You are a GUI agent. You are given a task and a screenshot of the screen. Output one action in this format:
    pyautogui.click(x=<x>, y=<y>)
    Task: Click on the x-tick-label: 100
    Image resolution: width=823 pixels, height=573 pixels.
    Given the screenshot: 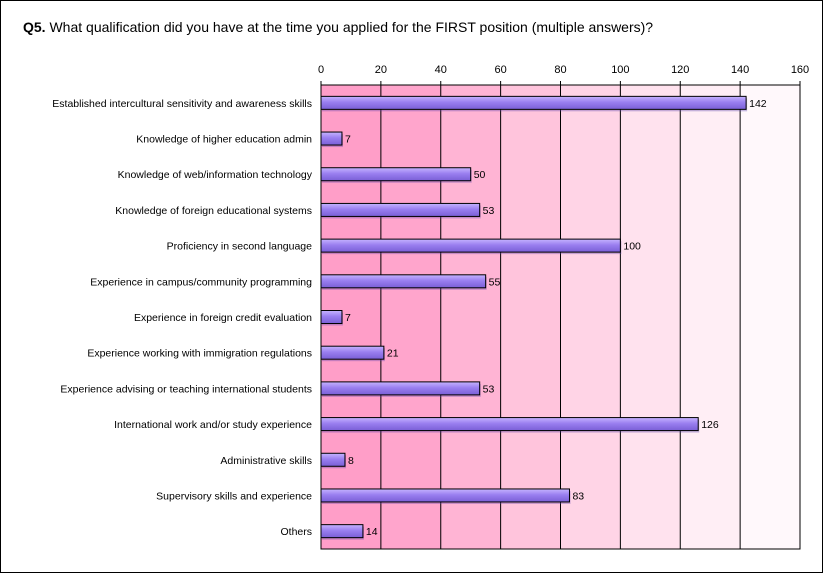 What is the action you would take?
    pyautogui.click(x=620, y=70)
    